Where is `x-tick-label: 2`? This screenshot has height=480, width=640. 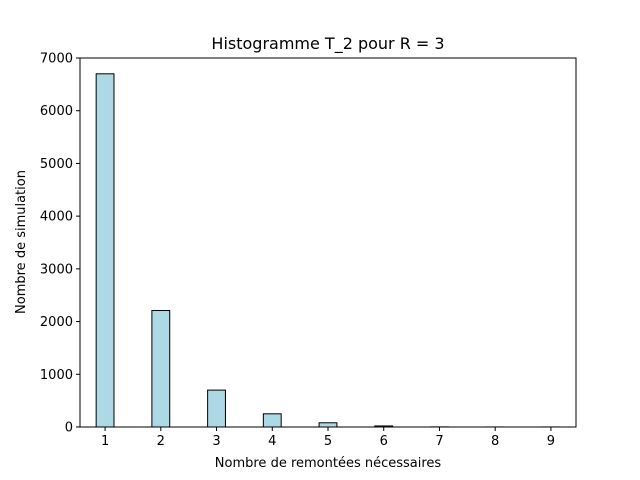
x-tick-label: 2 is located at coordinates (161, 441).